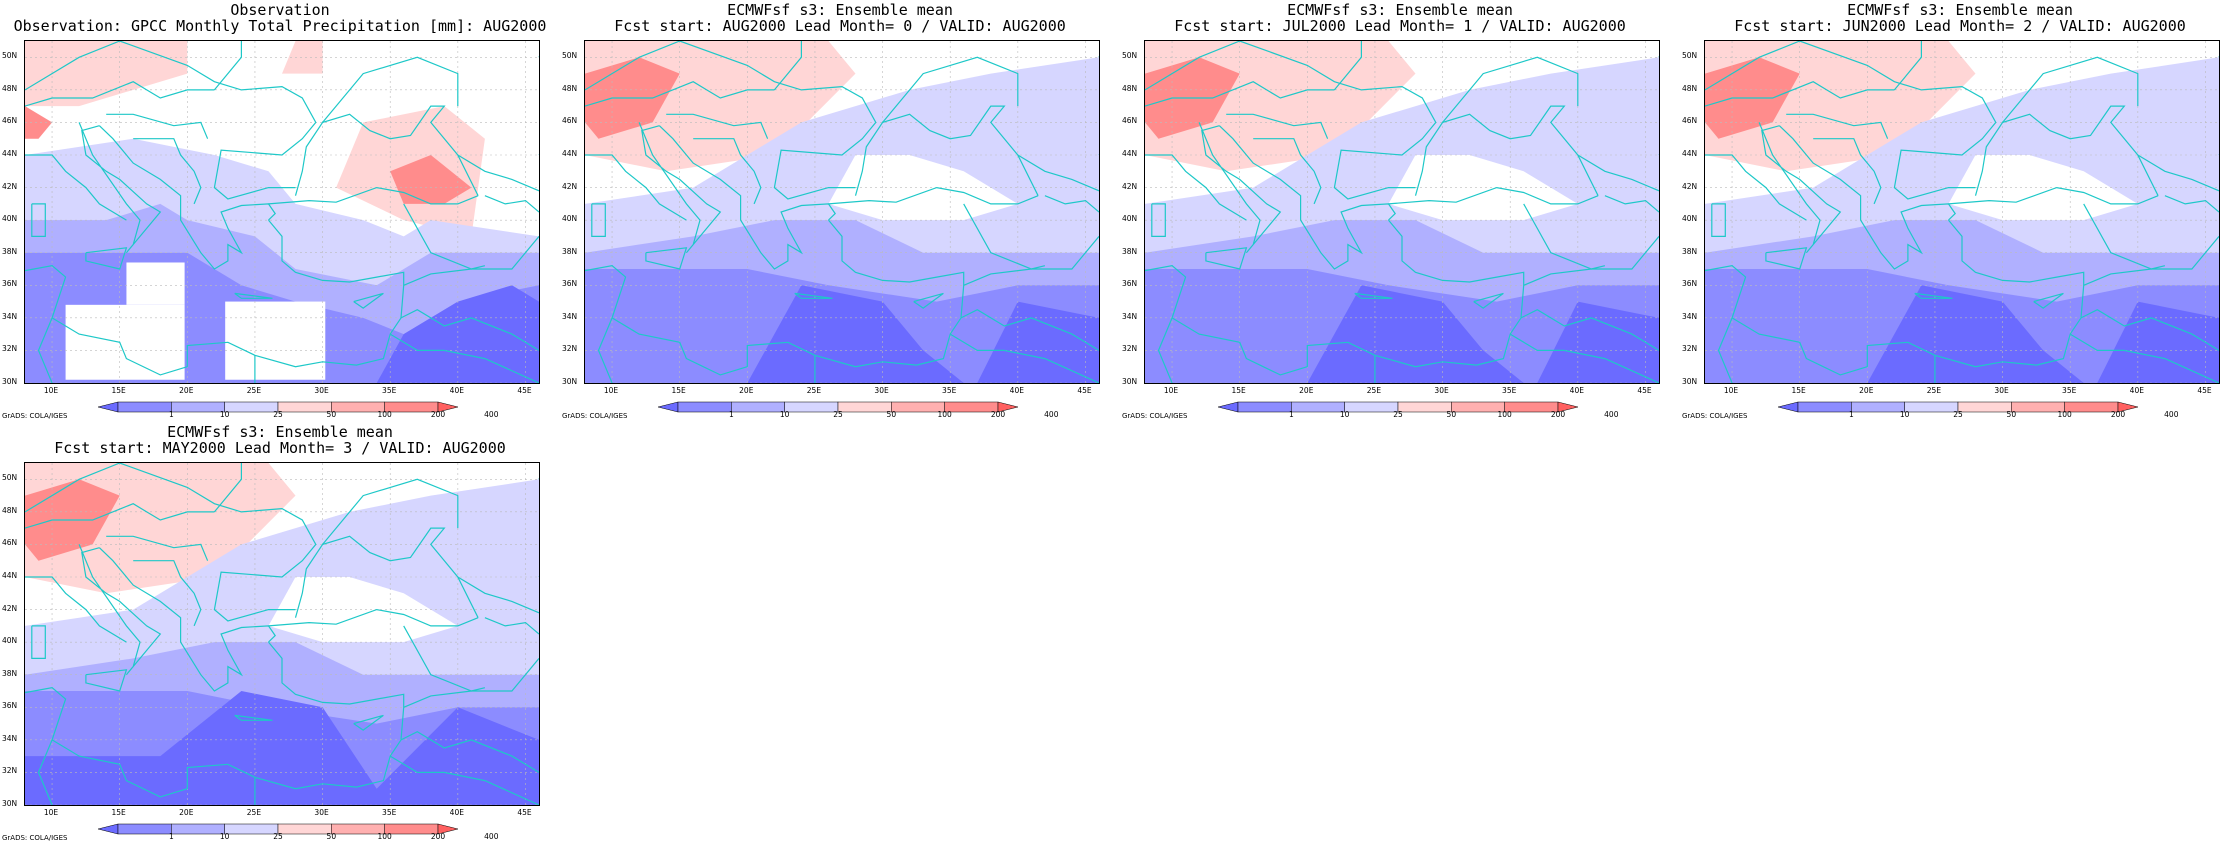  I want to click on panel-title: Observation, so click(280, 10).